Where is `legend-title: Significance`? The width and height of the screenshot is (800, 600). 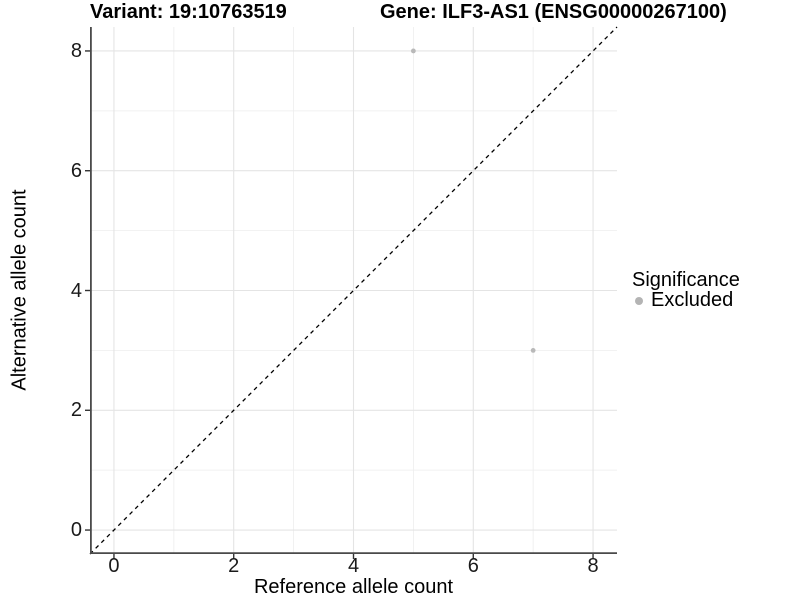
legend-title: Significance is located at coordinates (686, 280).